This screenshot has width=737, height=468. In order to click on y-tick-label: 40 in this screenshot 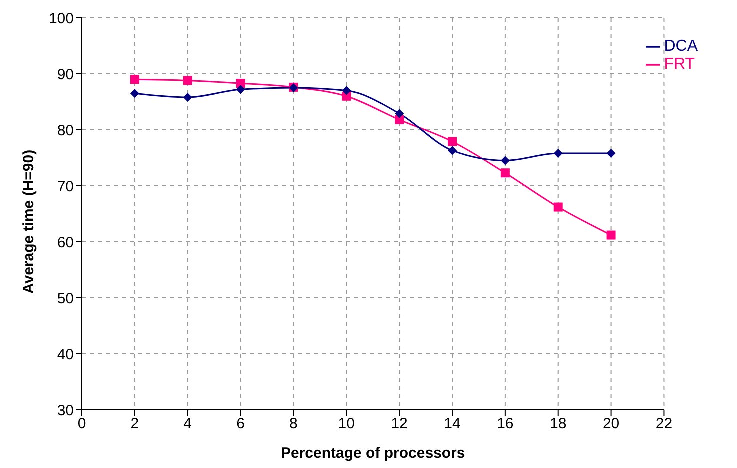, I will do `click(65, 355)`.